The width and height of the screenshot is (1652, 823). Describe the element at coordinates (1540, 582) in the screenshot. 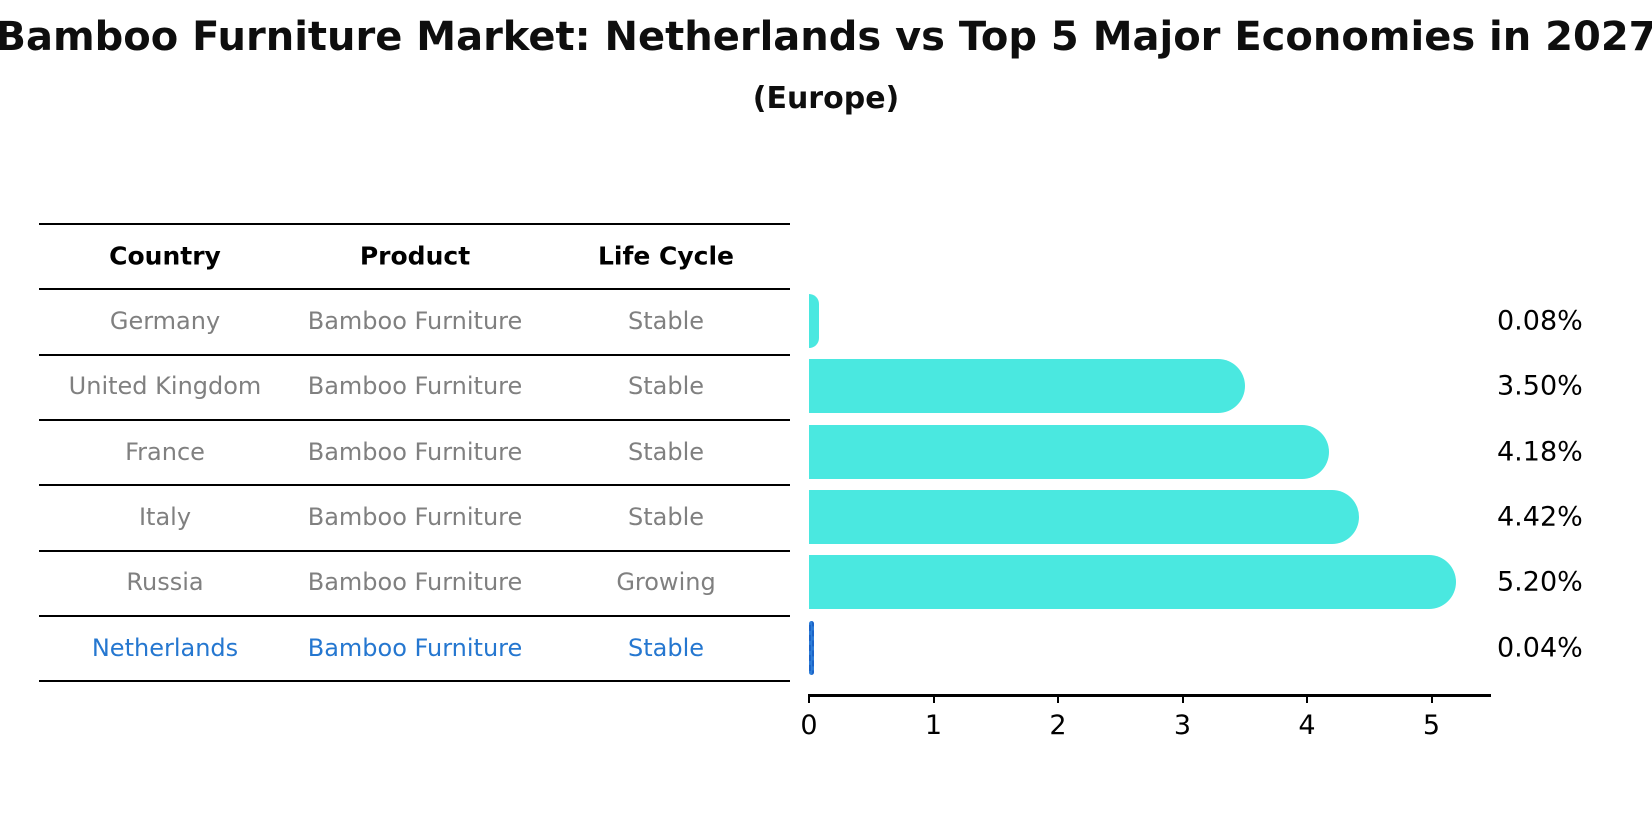

I see `value-label-russia: 5.20%` at that location.